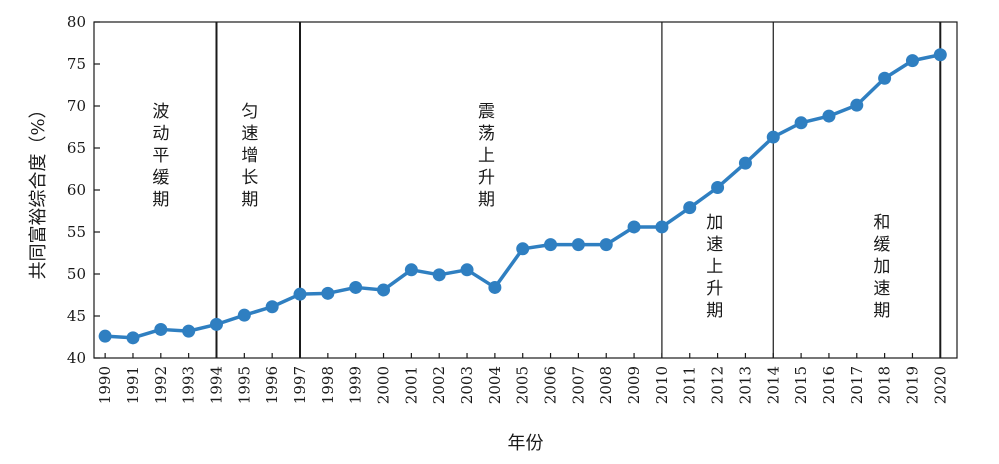  Describe the element at coordinates (718, 385) in the screenshot. I see `x-tick-label: 2012` at that location.